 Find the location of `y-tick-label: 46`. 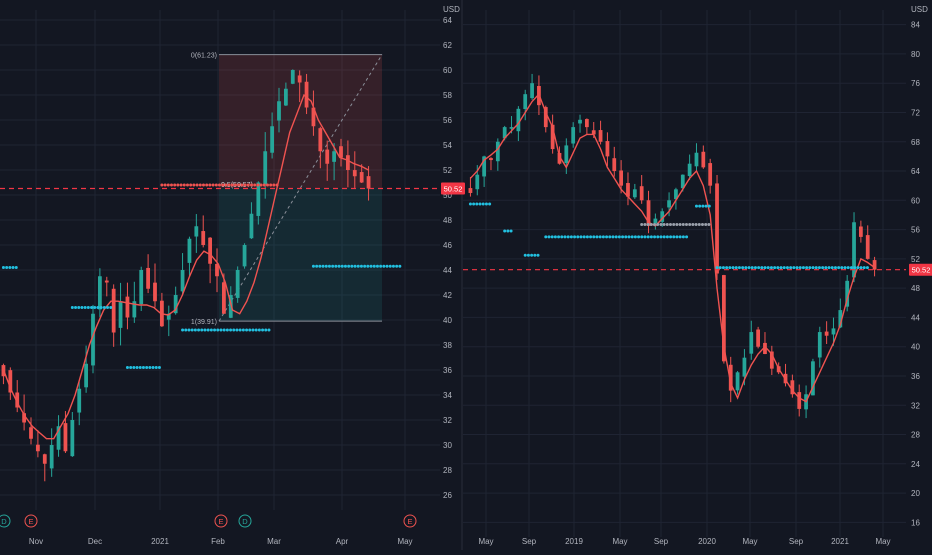

y-tick-label: 46 is located at coordinates (447, 245).